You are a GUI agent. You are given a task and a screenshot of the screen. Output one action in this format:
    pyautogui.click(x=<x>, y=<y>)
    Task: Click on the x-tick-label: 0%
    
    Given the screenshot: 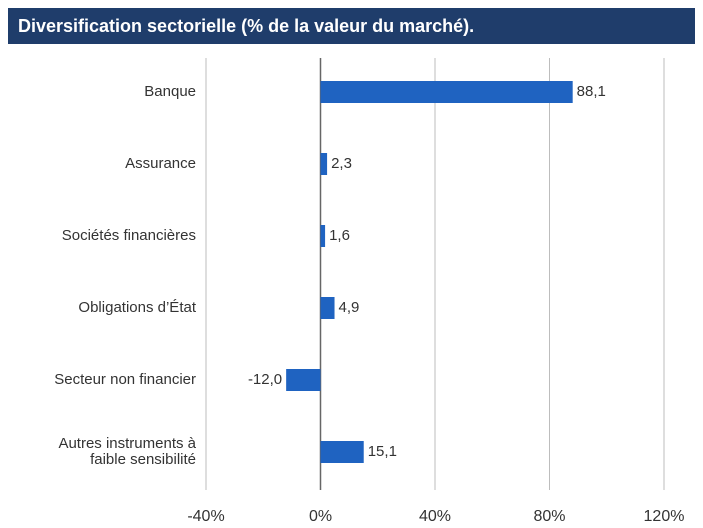 What is the action you would take?
    pyautogui.click(x=320, y=516)
    